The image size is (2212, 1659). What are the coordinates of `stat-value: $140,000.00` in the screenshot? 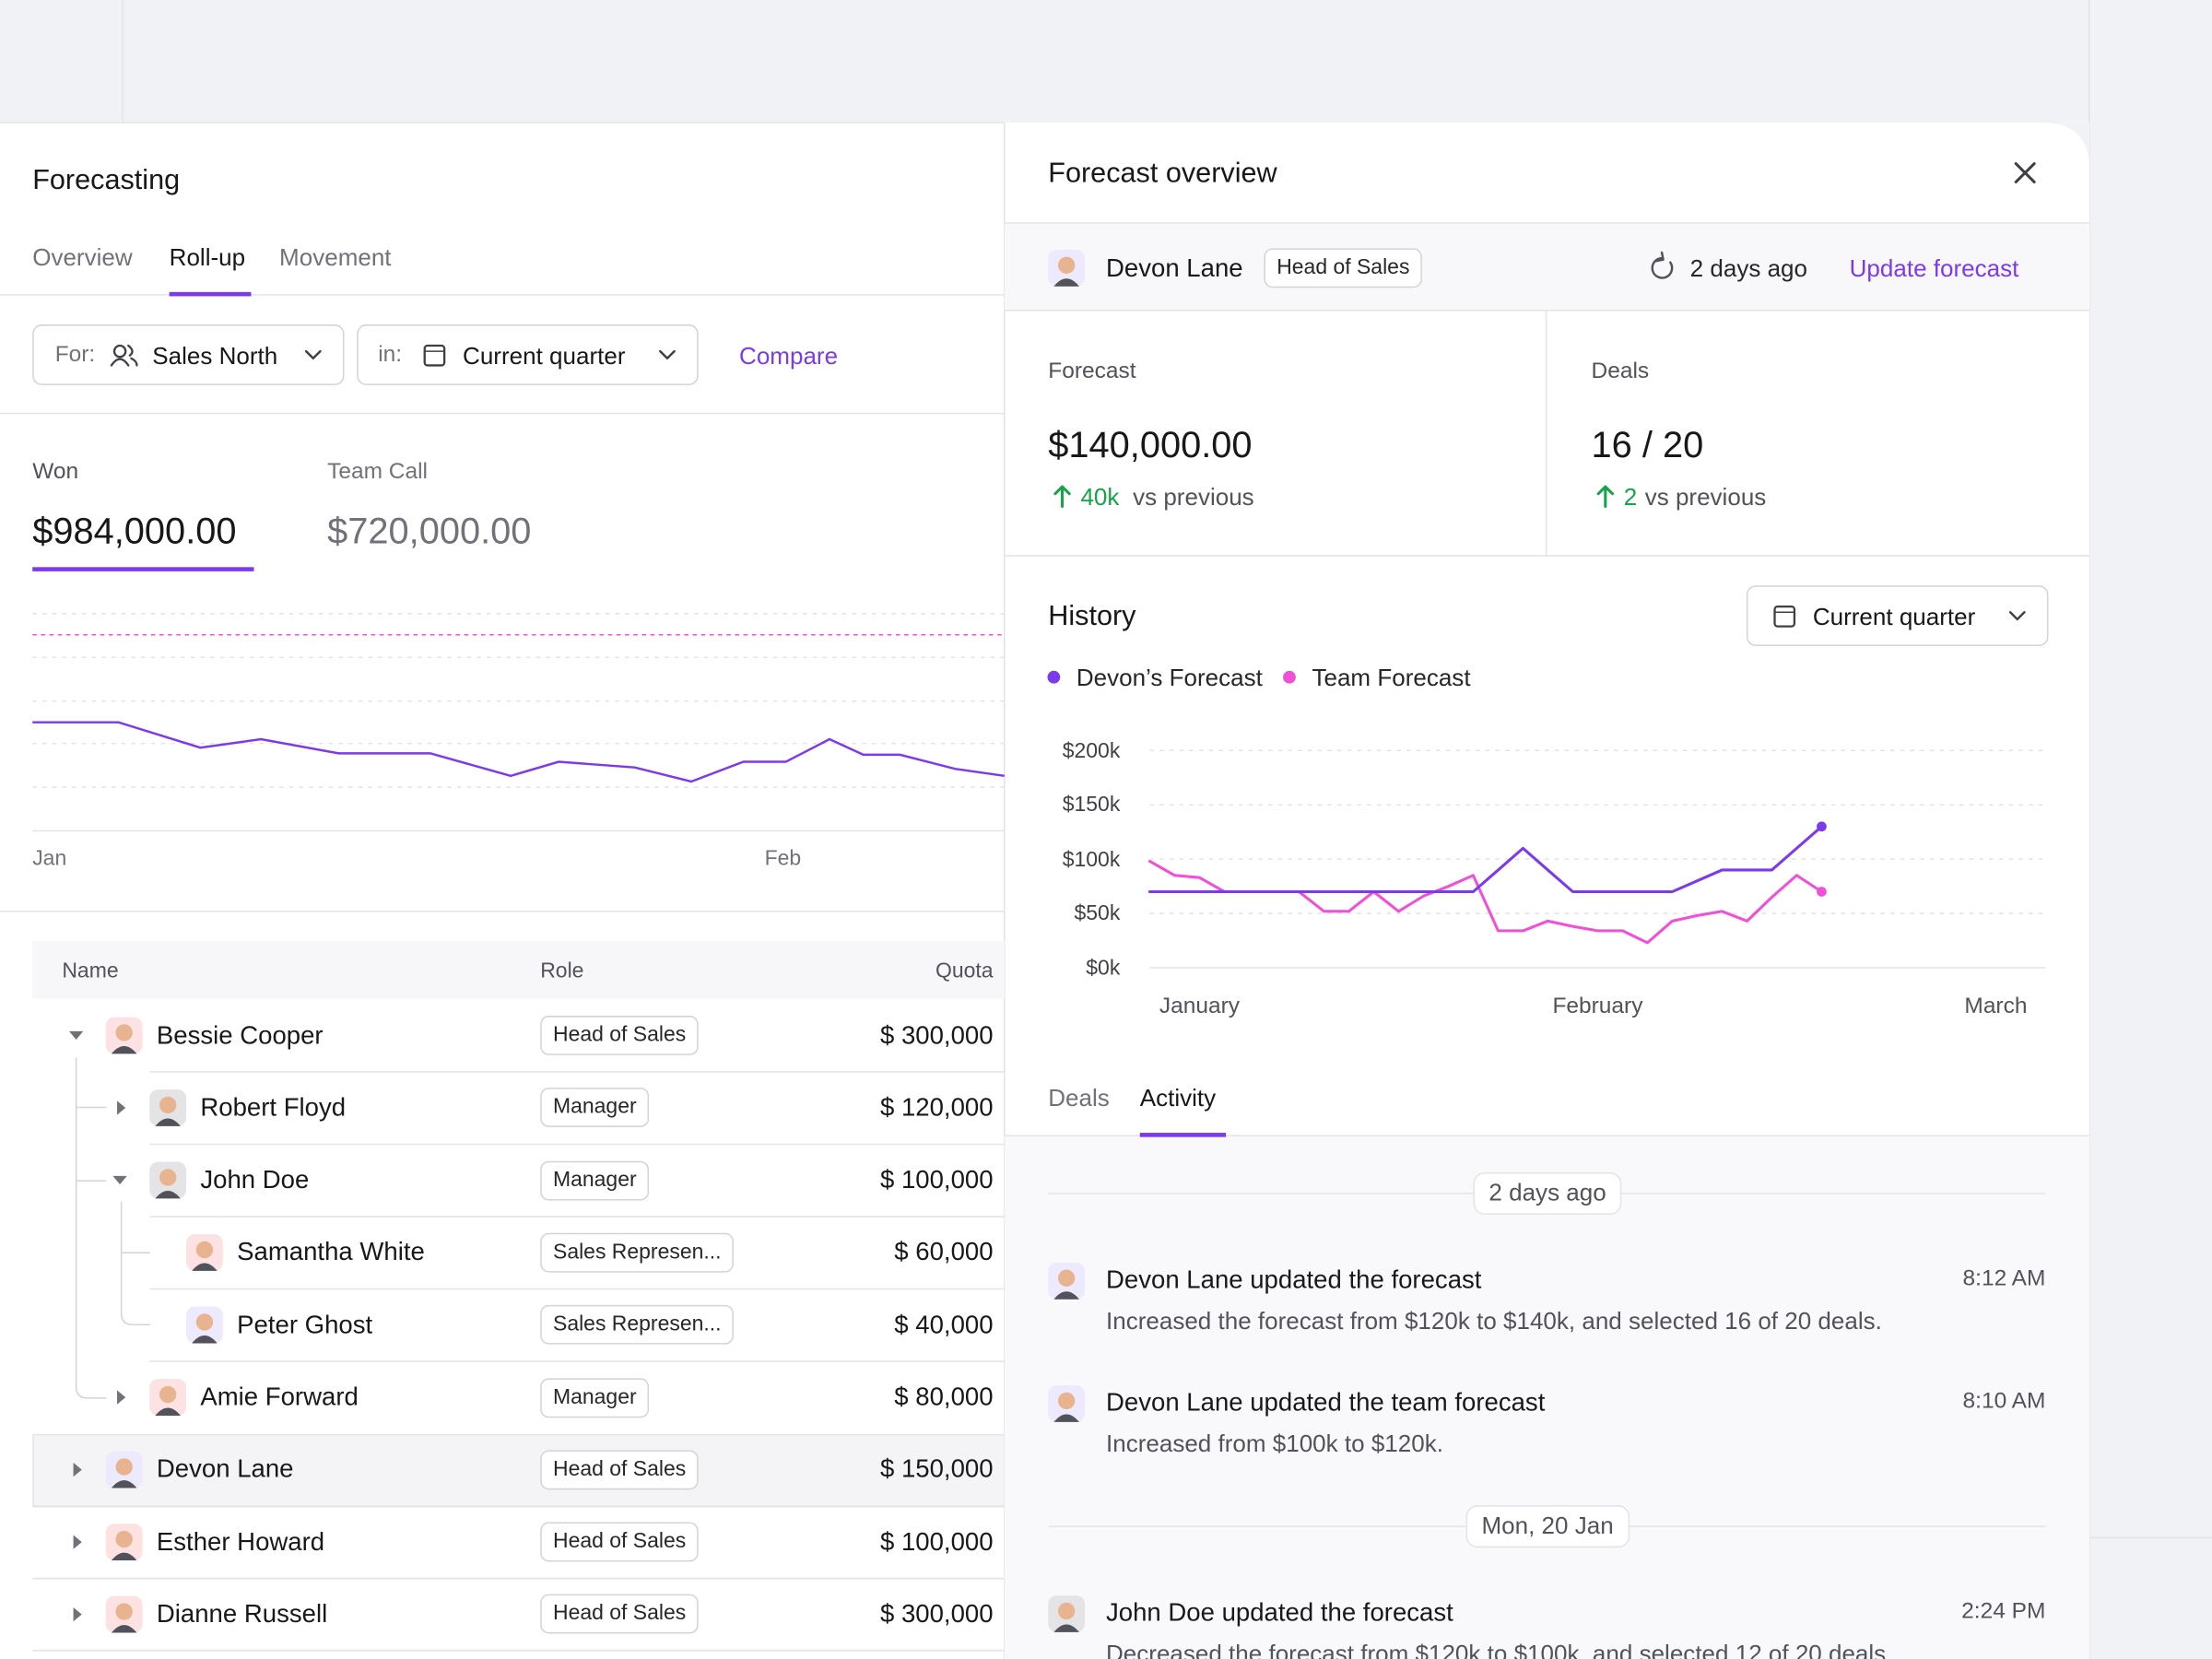 It's located at (1150, 443).